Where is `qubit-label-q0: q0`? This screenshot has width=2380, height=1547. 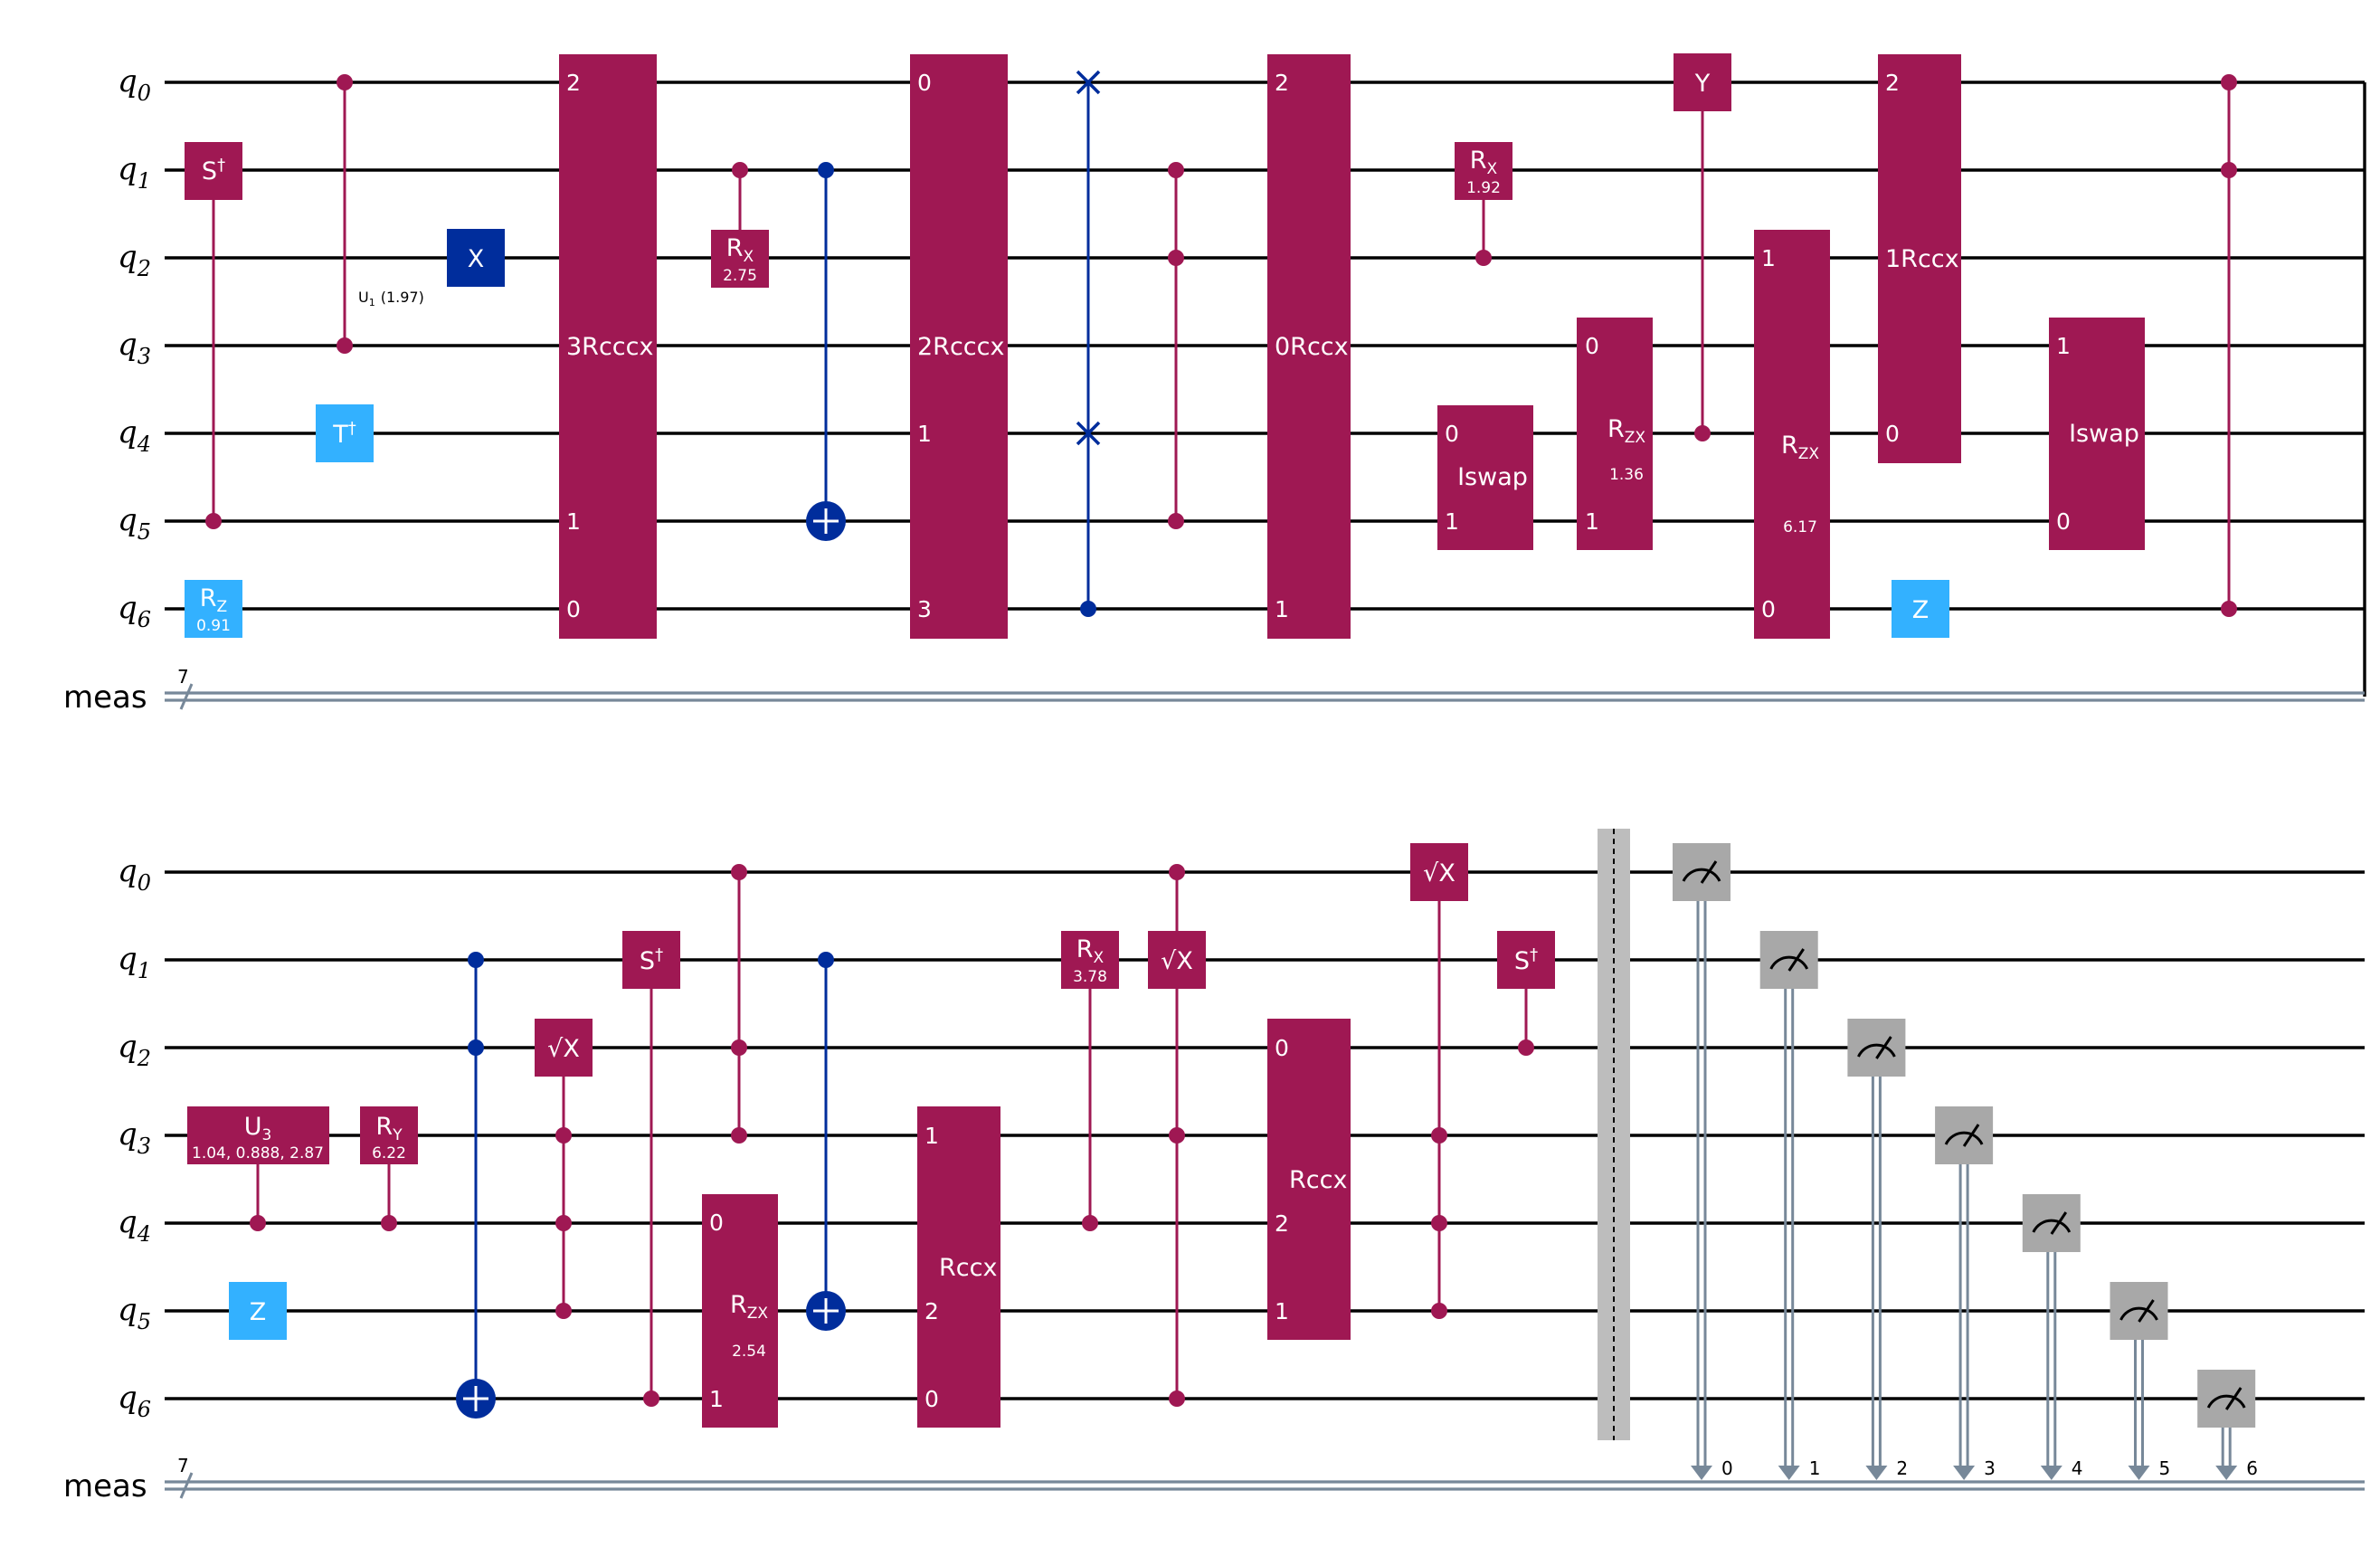
qubit-label-q0: q0 is located at coordinates (135, 85).